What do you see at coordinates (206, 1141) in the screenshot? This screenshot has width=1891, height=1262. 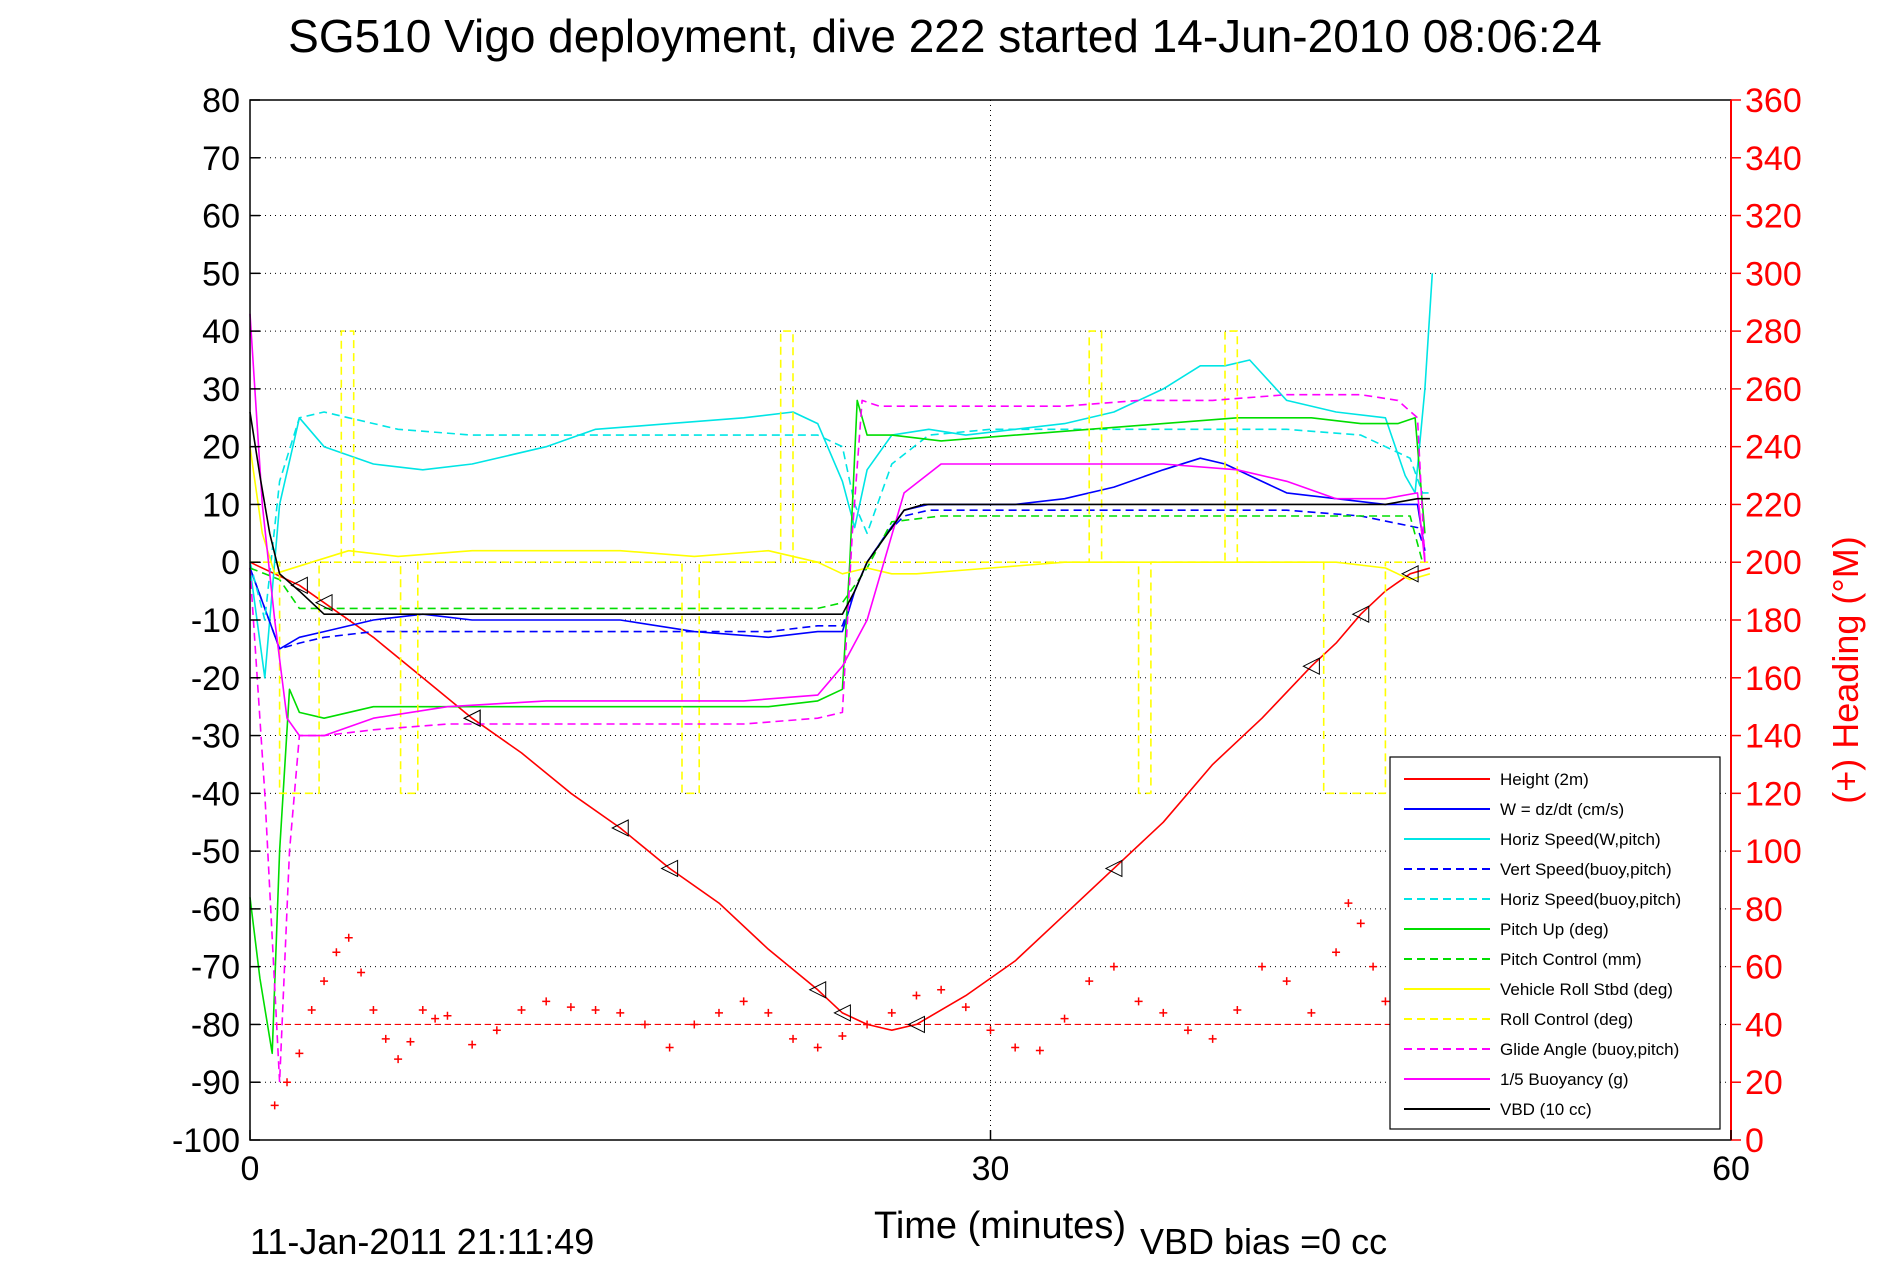 I see `tick-label-left: -100` at bounding box center [206, 1141].